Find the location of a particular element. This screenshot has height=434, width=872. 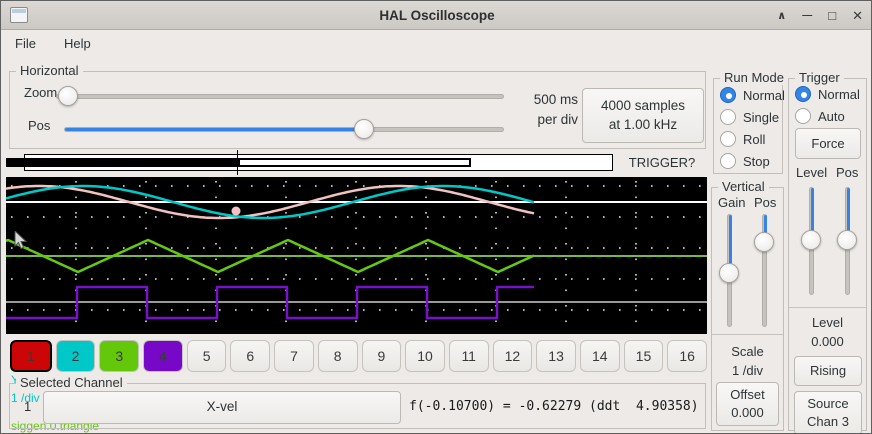

zoom-slider-handle is located at coordinates (68, 96).